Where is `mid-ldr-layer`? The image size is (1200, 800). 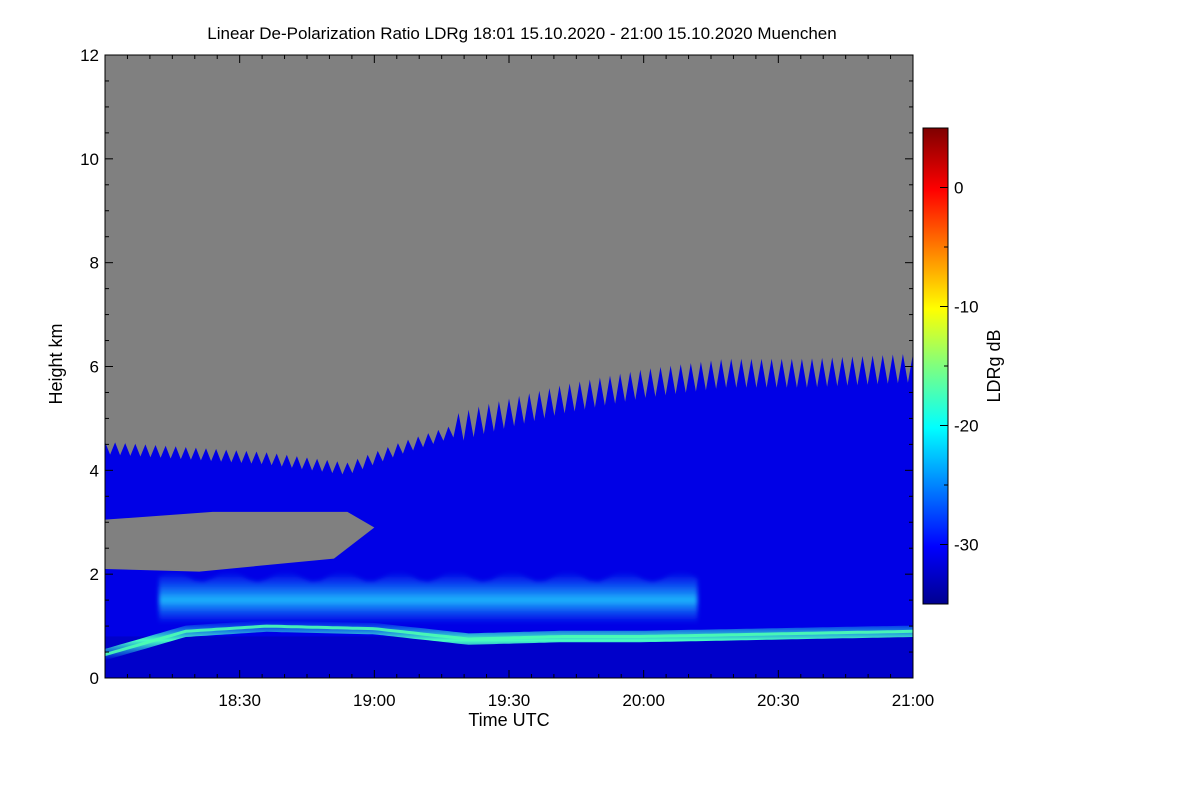
mid-ldr-layer is located at coordinates (428, 597).